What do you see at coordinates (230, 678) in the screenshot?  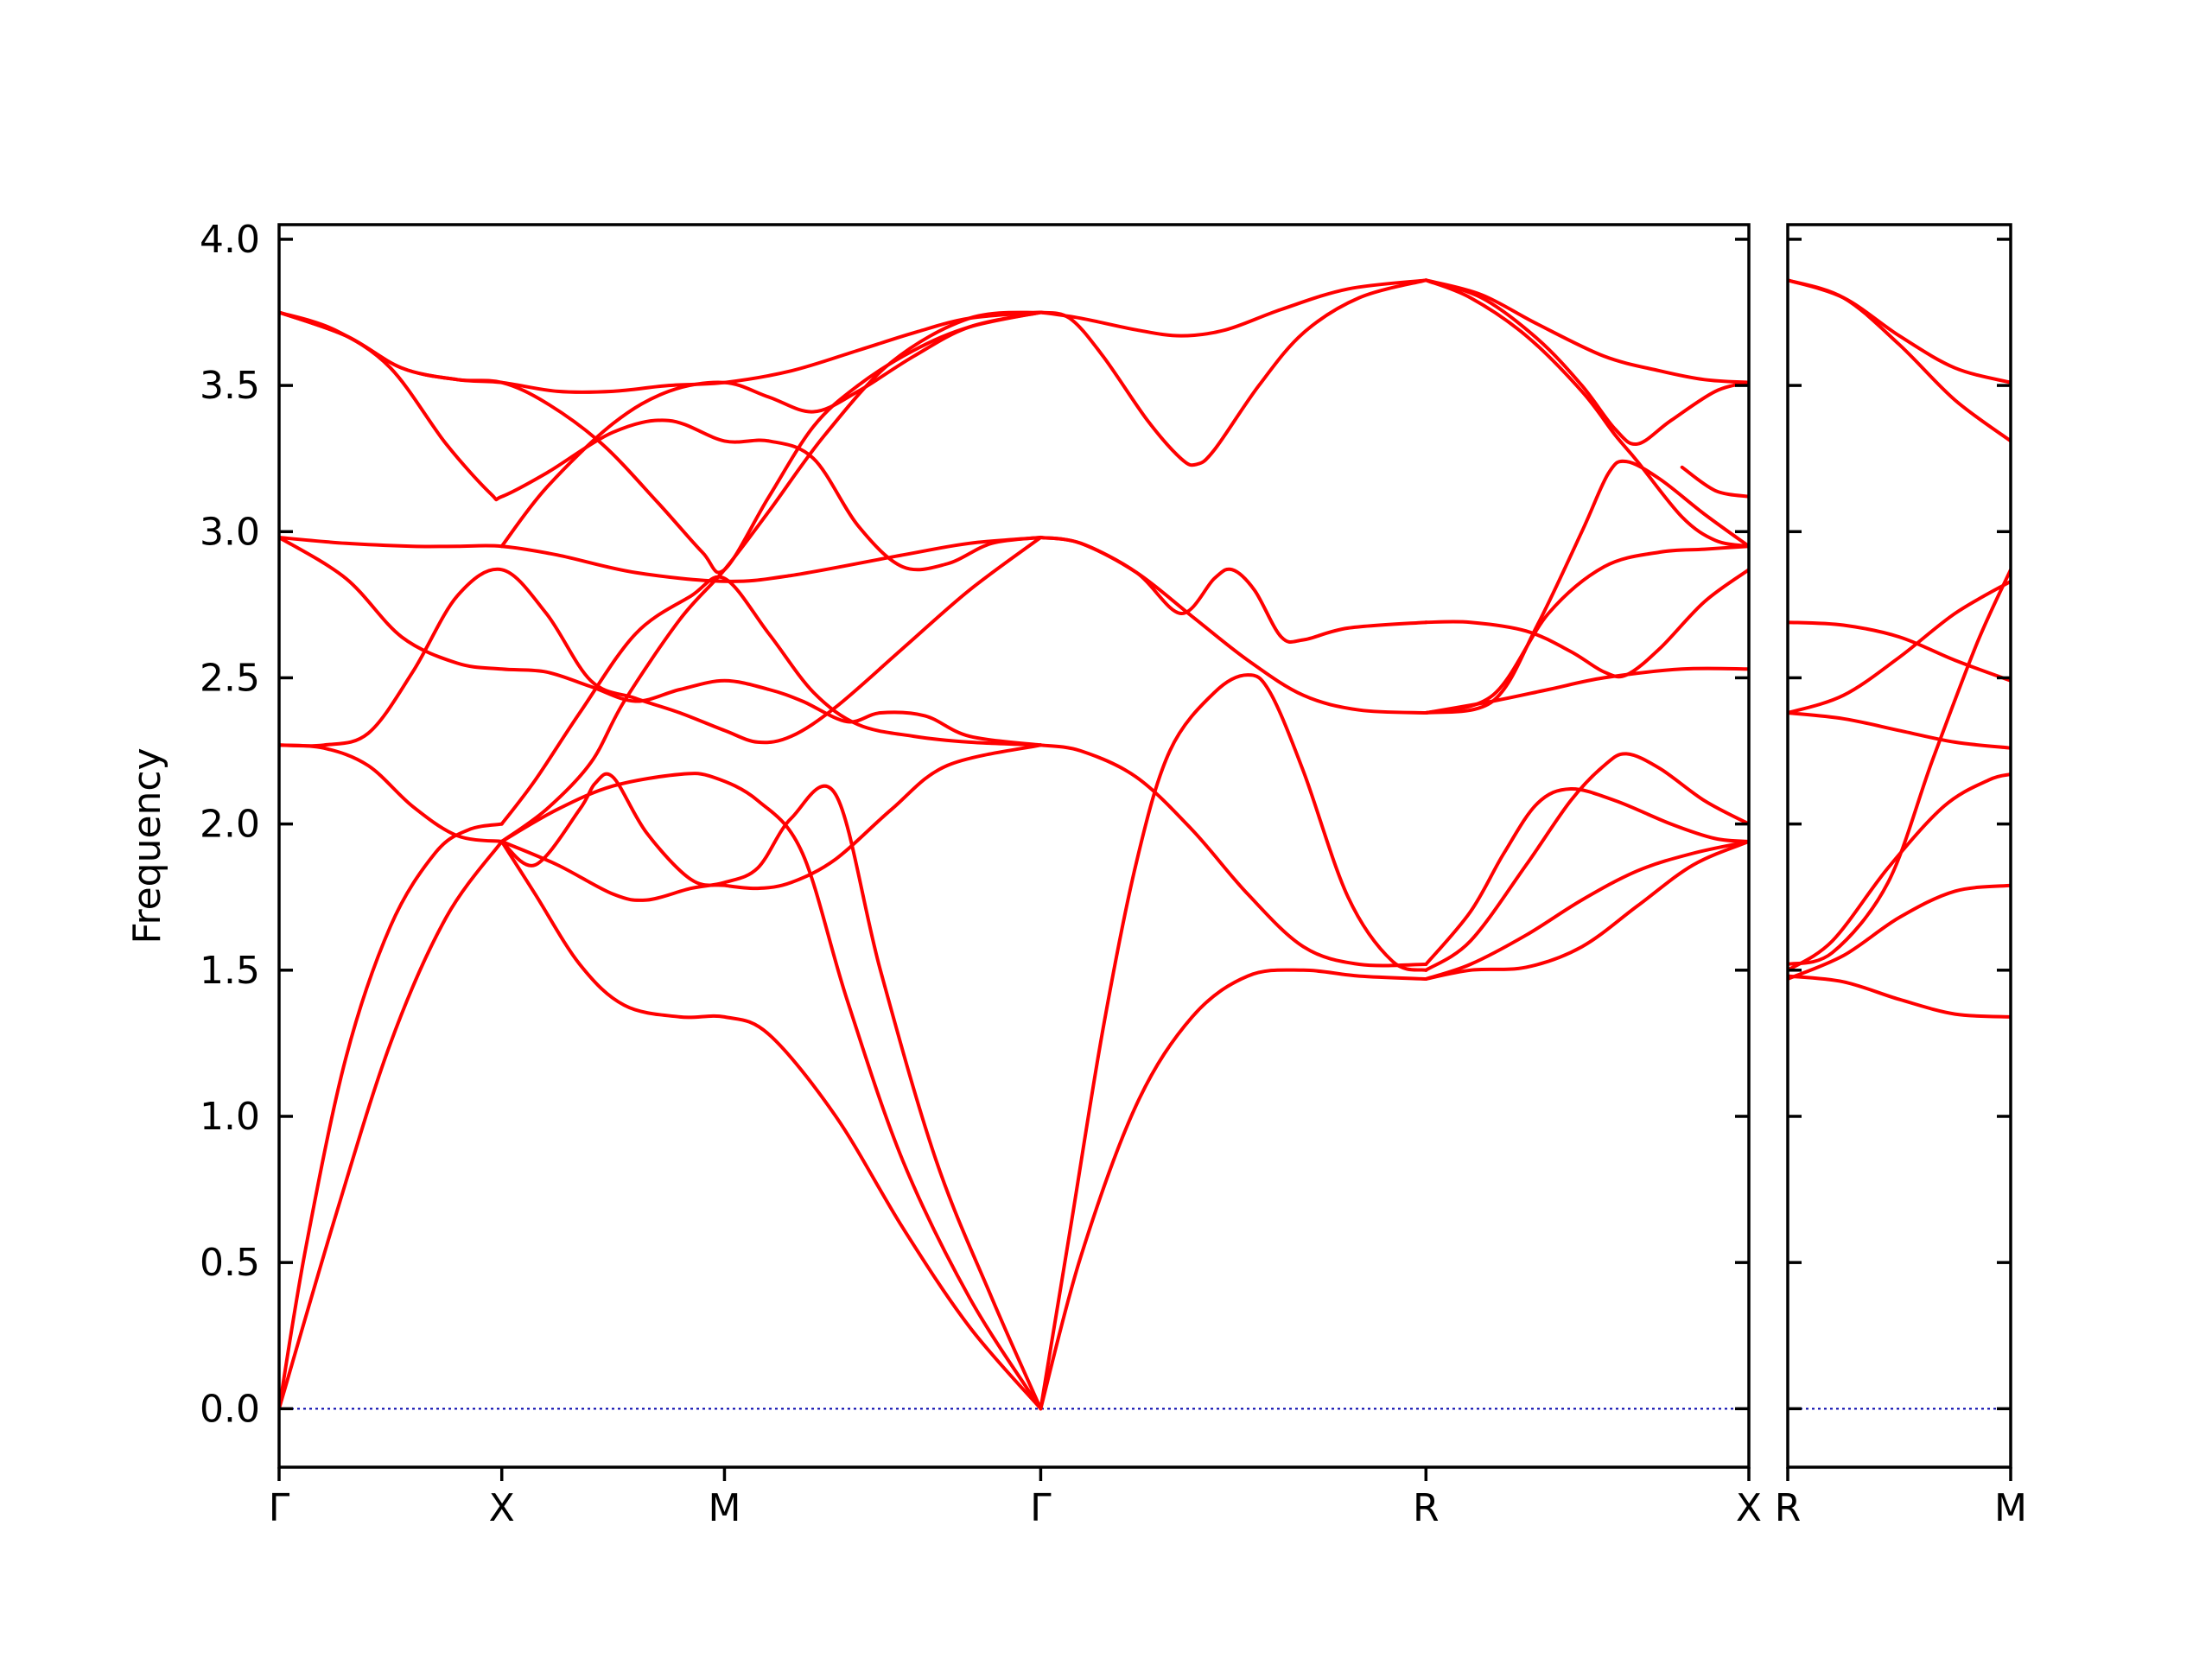 I see `y-tick-label: 2.5` at bounding box center [230, 678].